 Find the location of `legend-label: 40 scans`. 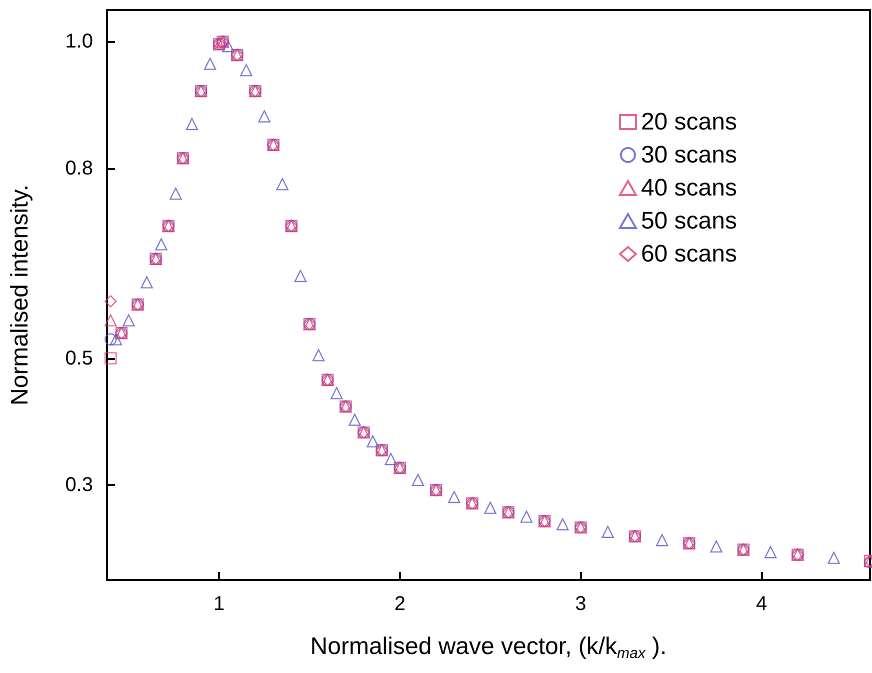

legend-label: 40 scans is located at coordinates (689, 188).